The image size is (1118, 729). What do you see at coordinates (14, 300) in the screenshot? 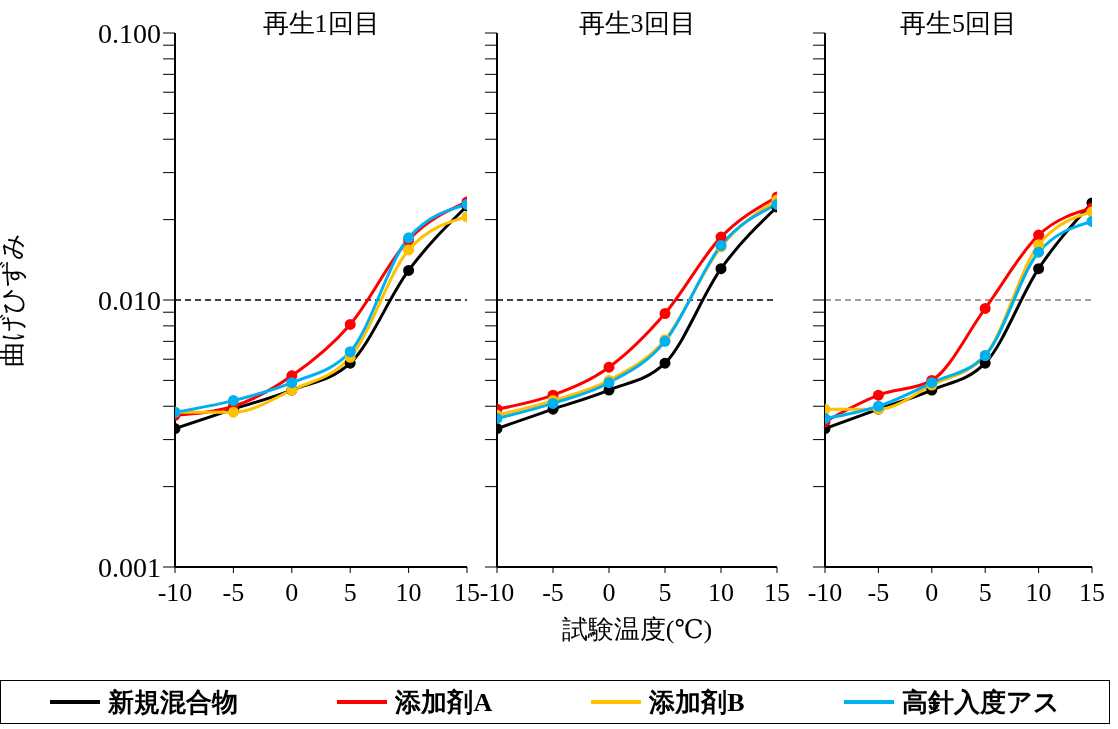
I see `y-axis-title: 曲げひずみ` at bounding box center [14, 300].